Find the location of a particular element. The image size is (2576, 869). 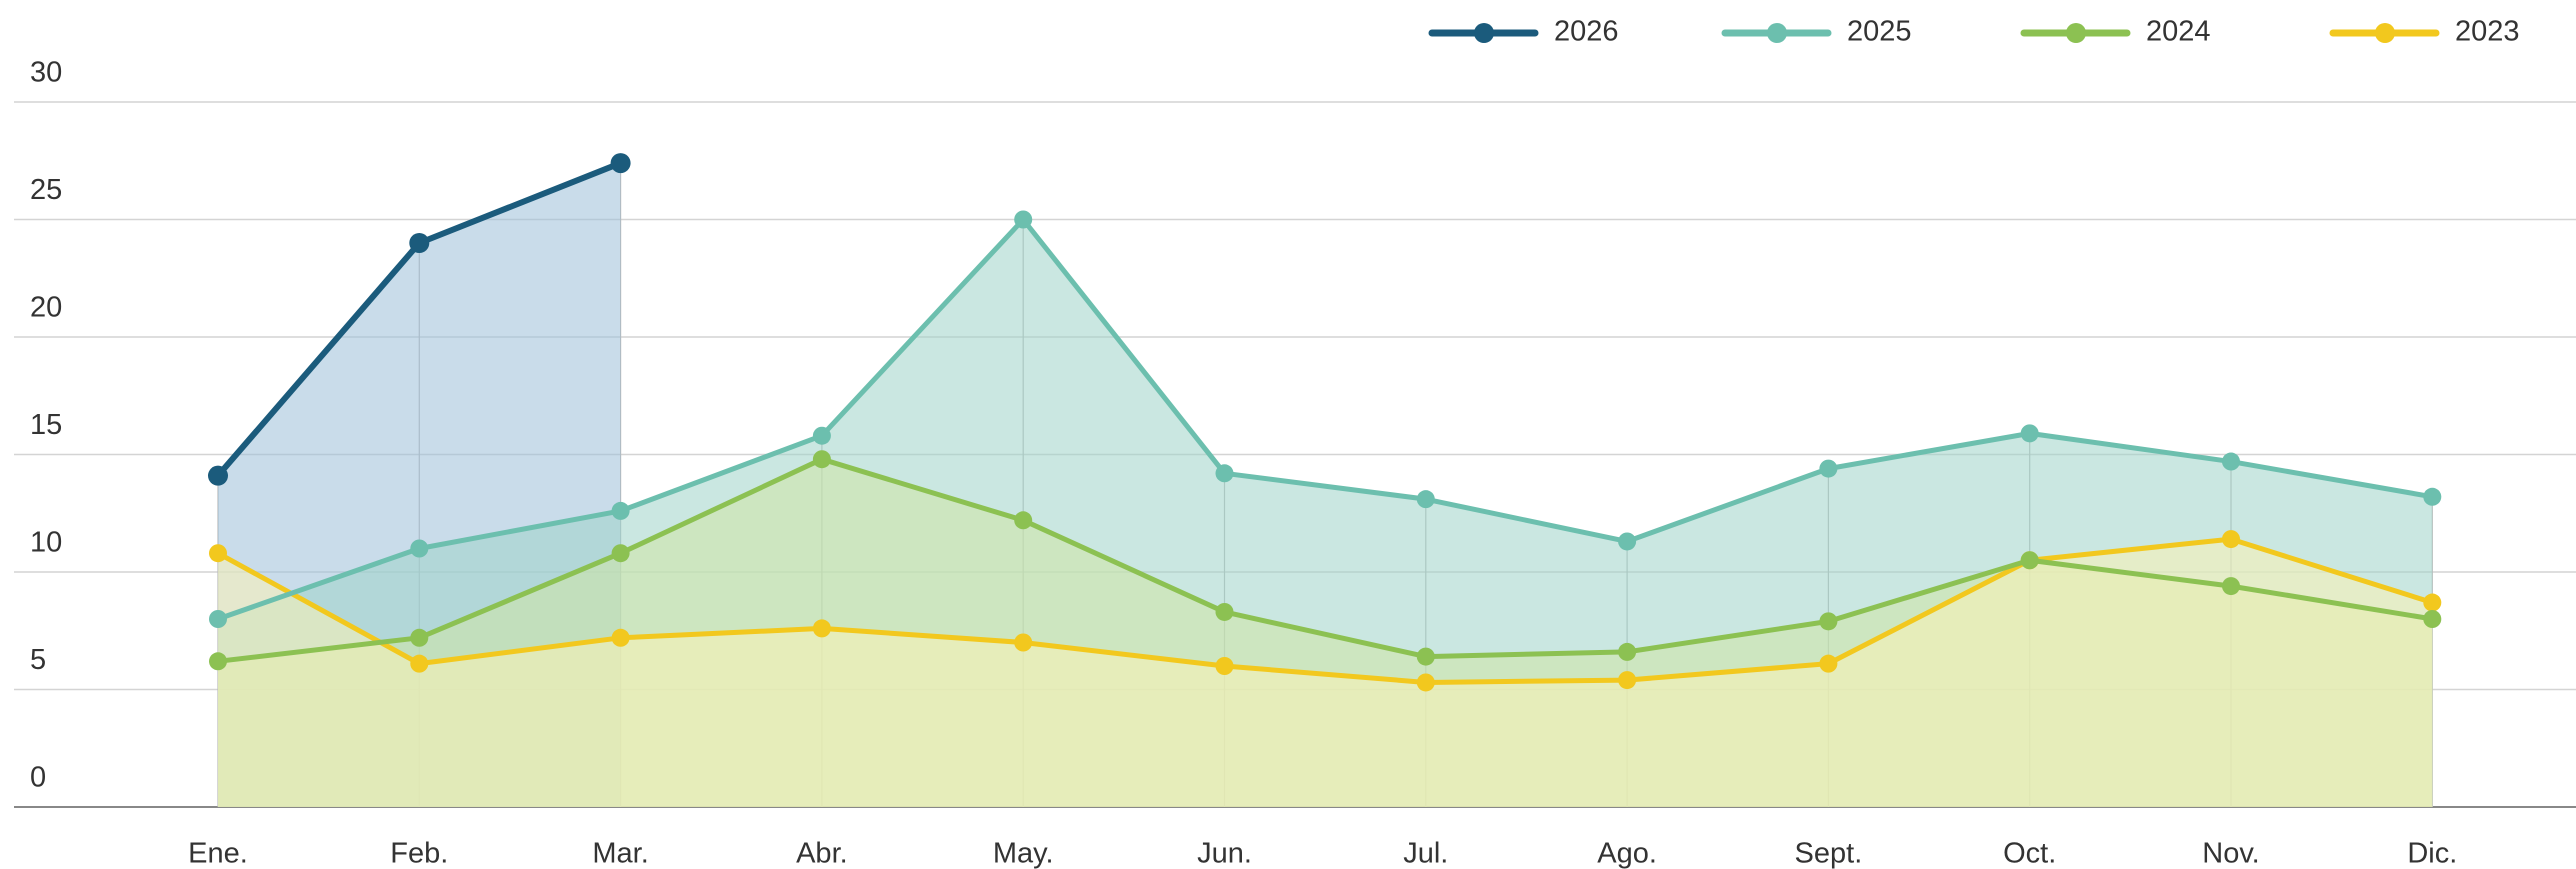

x-tick-label: May. is located at coordinates (1023, 853).